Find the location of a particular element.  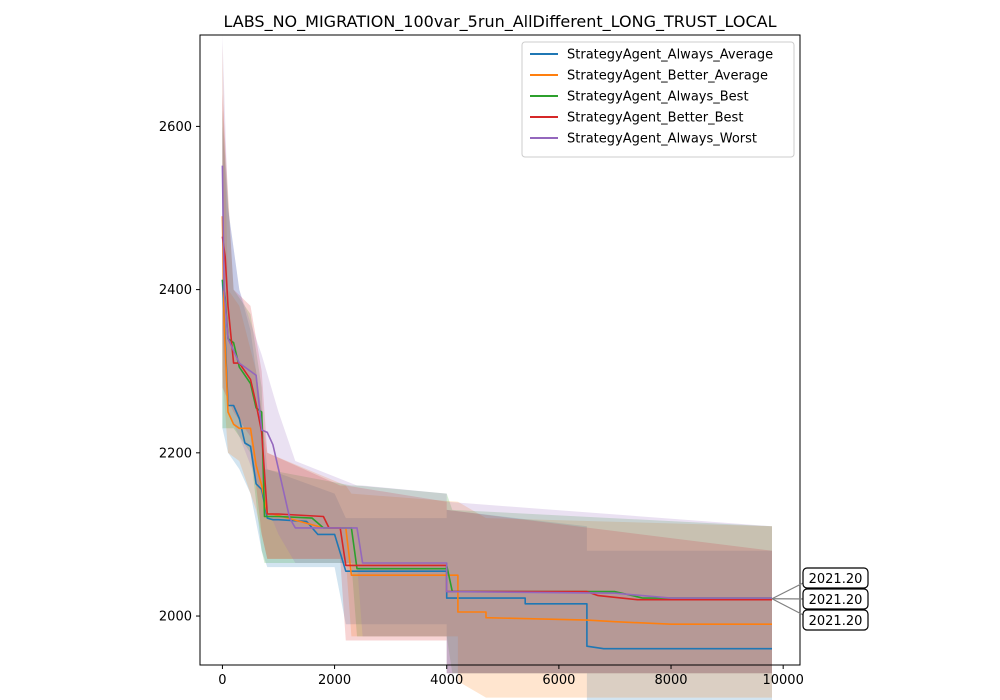

legend-box is located at coordinates (658, 99).